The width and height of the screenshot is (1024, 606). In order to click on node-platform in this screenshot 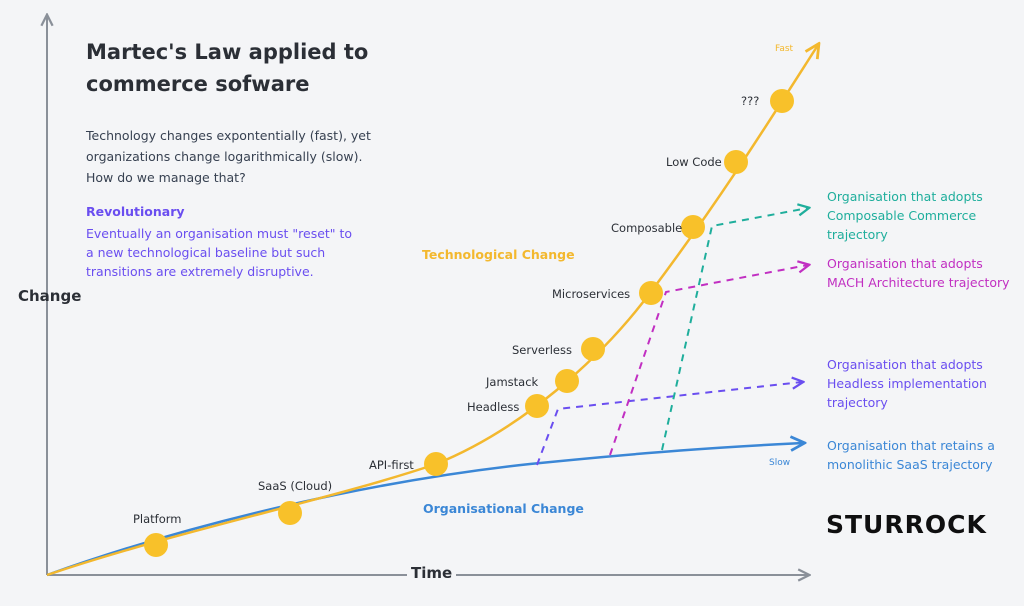, I will do `click(156, 545)`.